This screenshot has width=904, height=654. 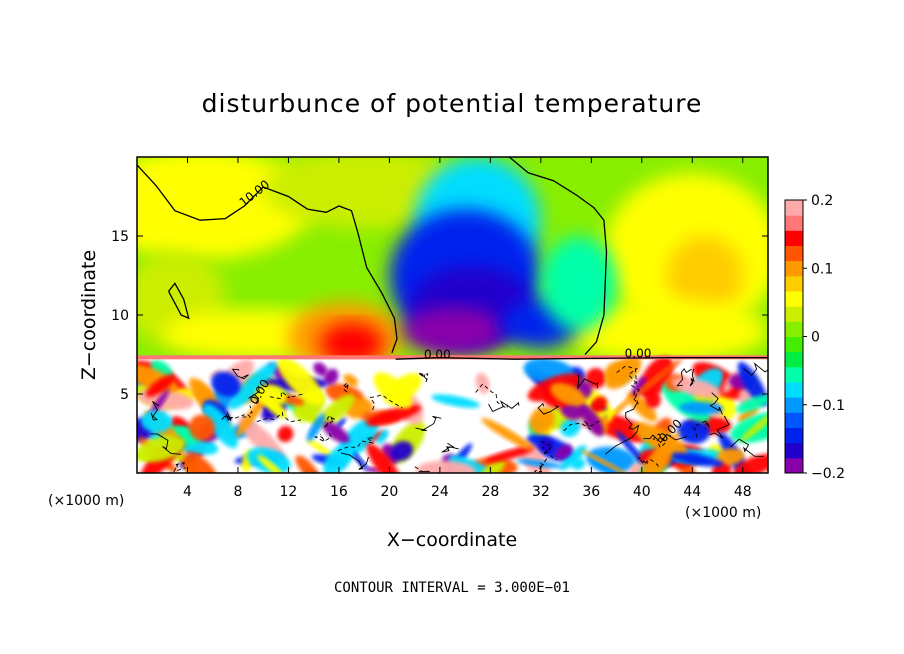 What do you see at coordinates (452, 414) in the screenshot?
I see `field-boundary-layer` at bounding box center [452, 414].